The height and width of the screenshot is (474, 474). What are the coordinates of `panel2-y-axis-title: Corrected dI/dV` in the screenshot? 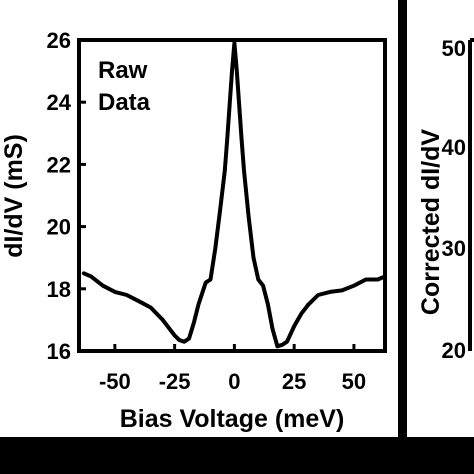 It's located at (431, 222).